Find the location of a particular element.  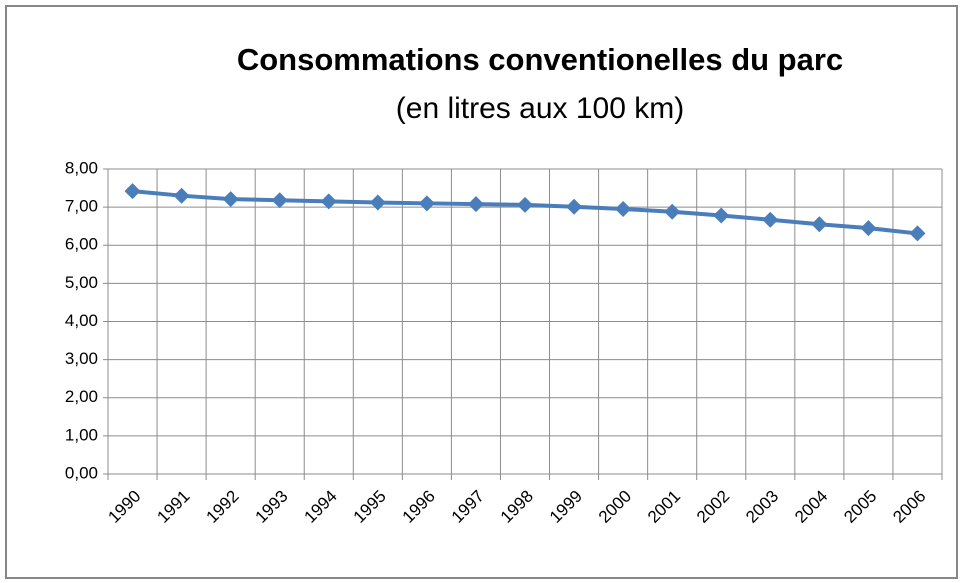

y-tick-label: 7,00 is located at coordinates (81, 206).